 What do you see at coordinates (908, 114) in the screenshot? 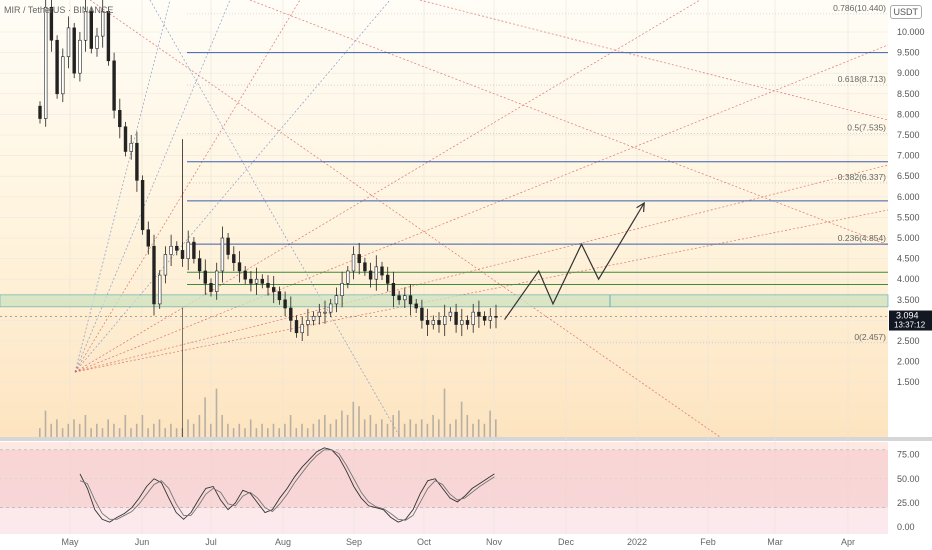
I see `price-tick-label: 8.000` at bounding box center [908, 114].